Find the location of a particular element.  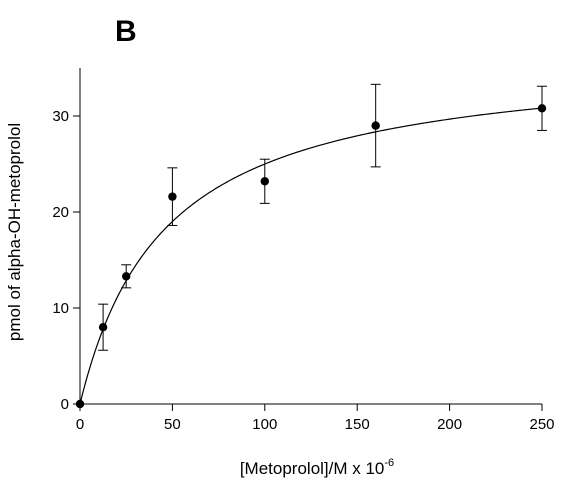

x-tick-label: 100 is located at coordinates (264, 424).